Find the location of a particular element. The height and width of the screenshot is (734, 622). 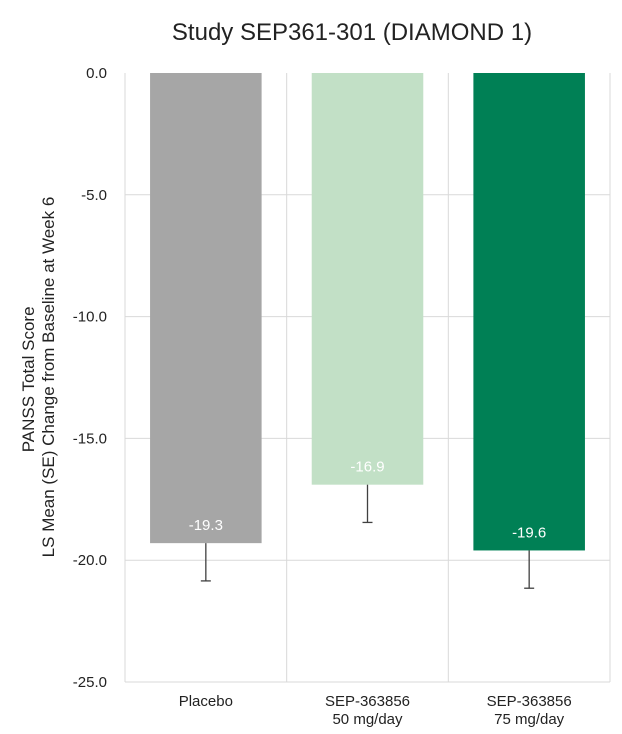

category-label: SEP-363856 50 mg/day is located at coordinates (367, 710).